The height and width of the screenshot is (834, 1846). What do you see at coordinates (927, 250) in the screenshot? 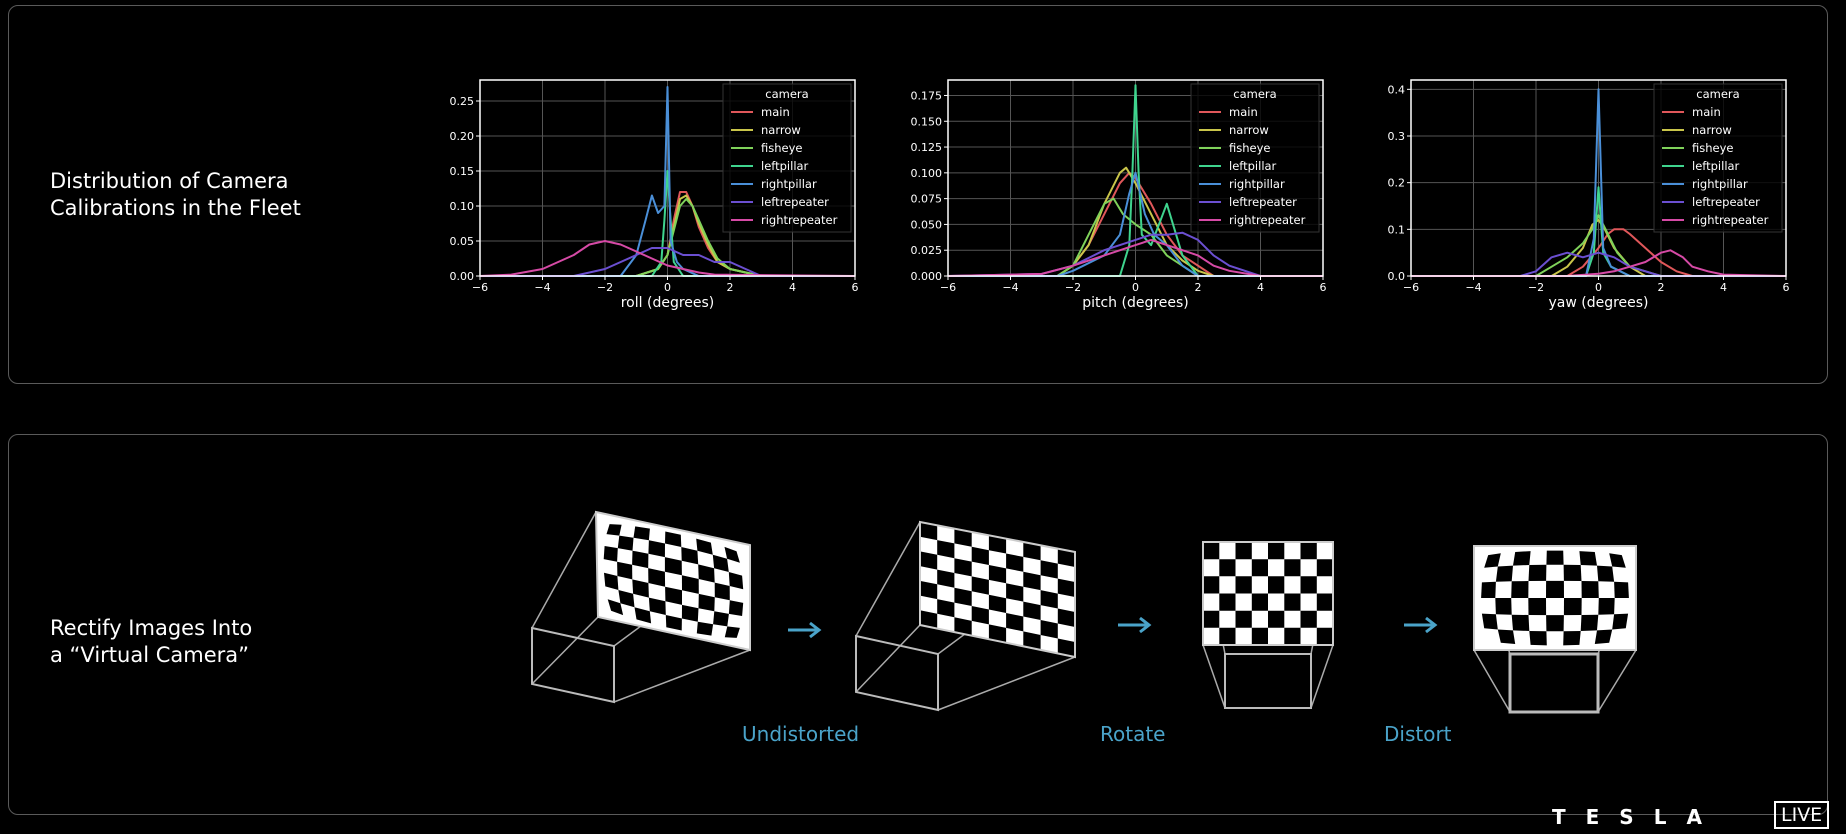
I see `y-tick-label: 0.025` at bounding box center [927, 250].